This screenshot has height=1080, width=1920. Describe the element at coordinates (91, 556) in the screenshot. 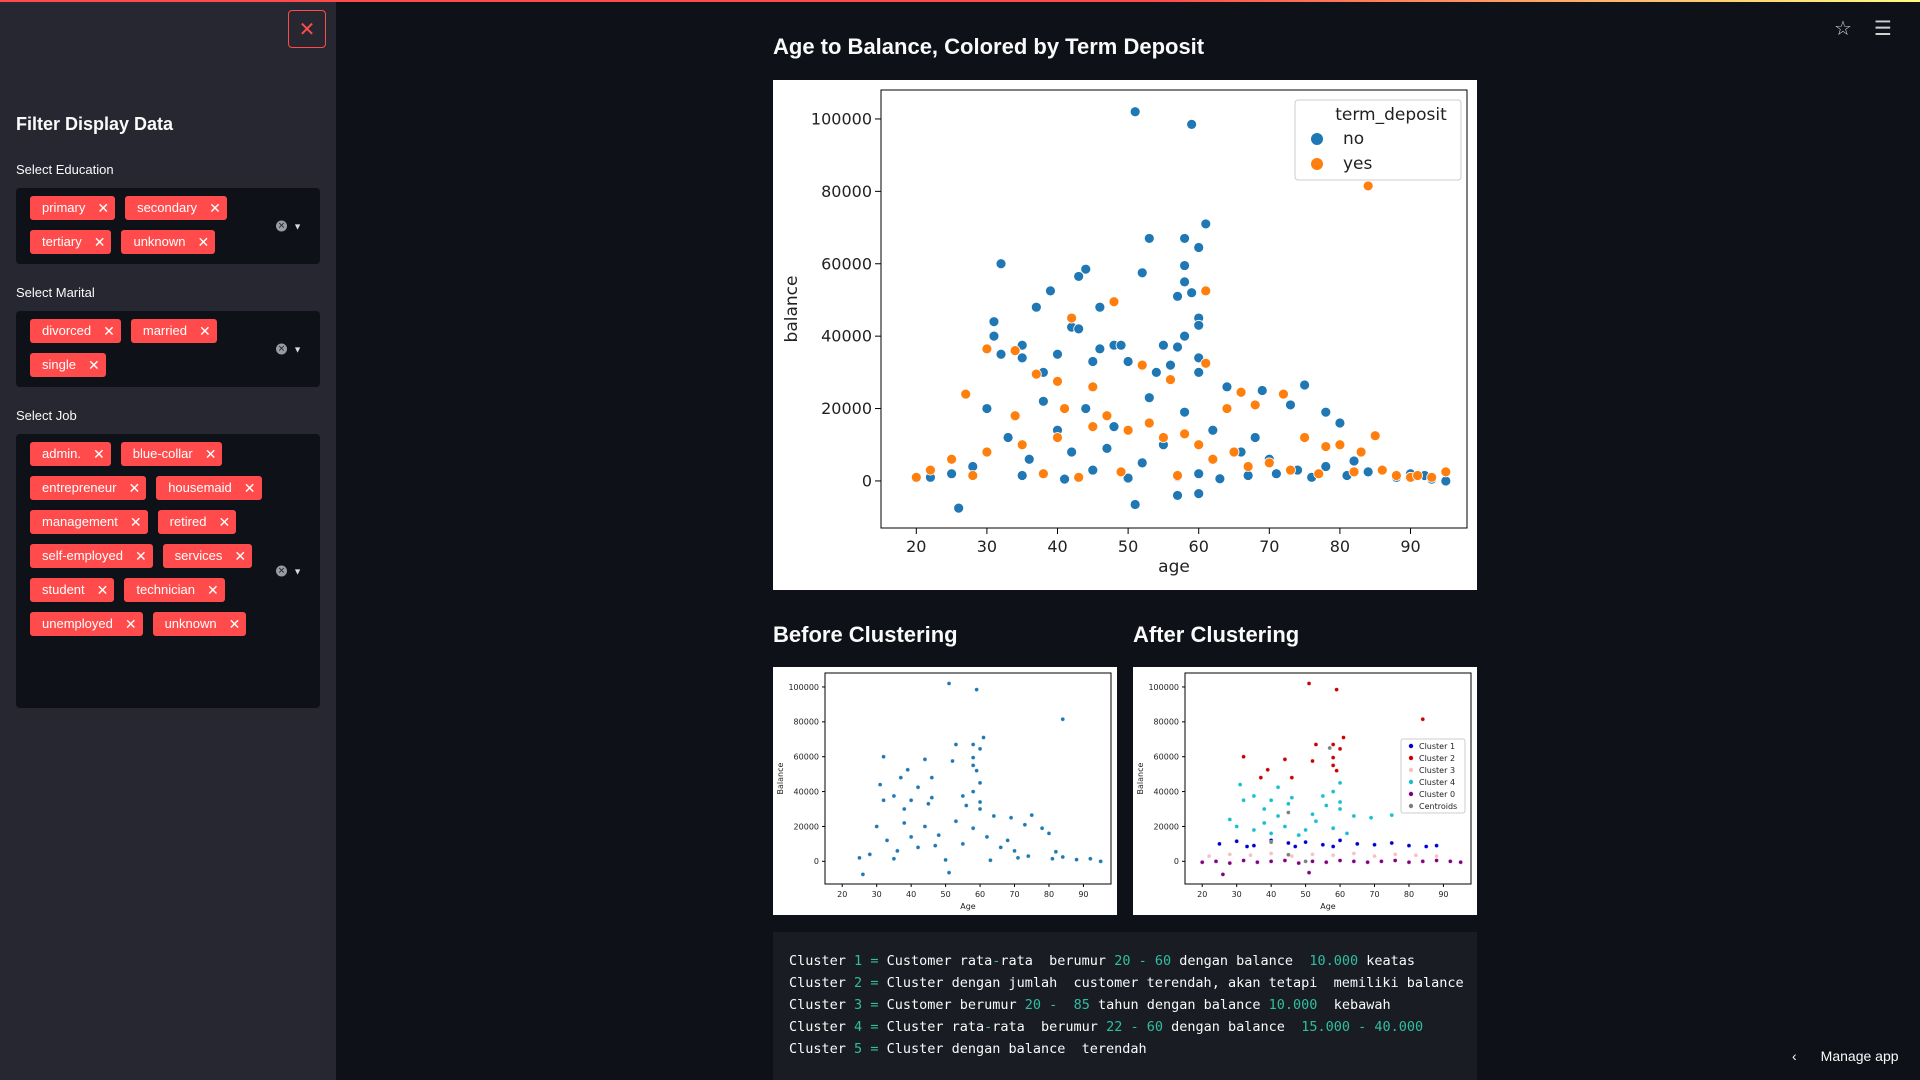

I see `filter-chip: self-employed ✕` at that location.